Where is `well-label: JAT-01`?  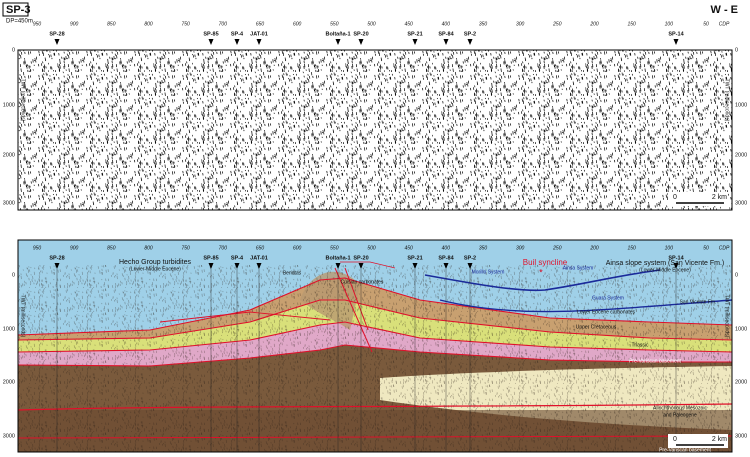 well-label: JAT-01 is located at coordinates (259, 34).